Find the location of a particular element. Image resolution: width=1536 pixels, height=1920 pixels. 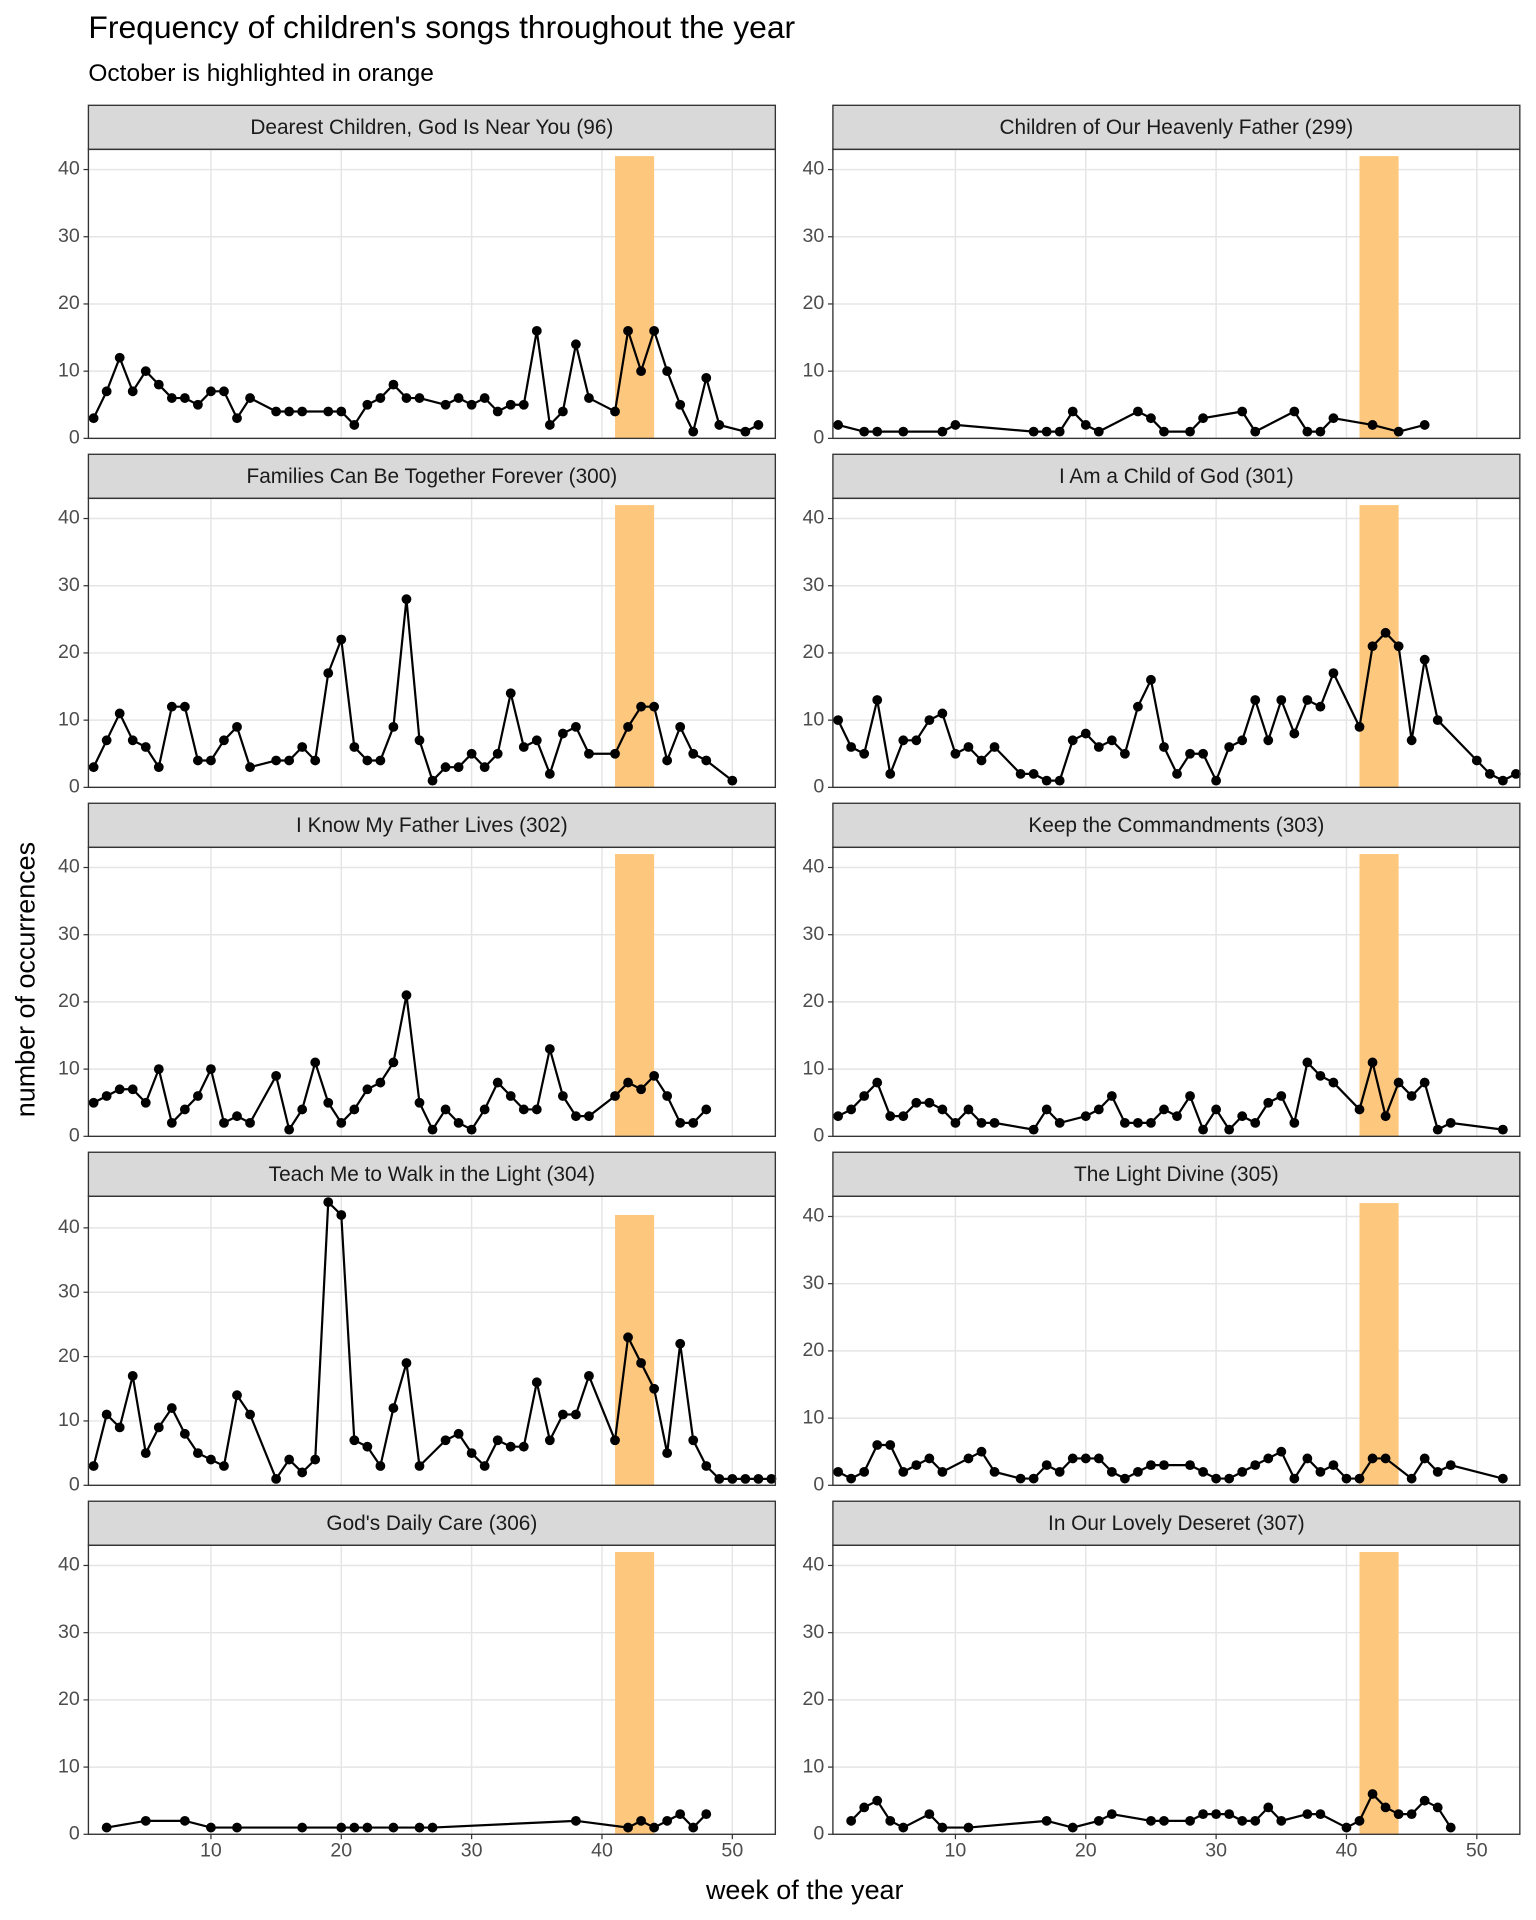

x-tick-label: 10 is located at coordinates (211, 1851).